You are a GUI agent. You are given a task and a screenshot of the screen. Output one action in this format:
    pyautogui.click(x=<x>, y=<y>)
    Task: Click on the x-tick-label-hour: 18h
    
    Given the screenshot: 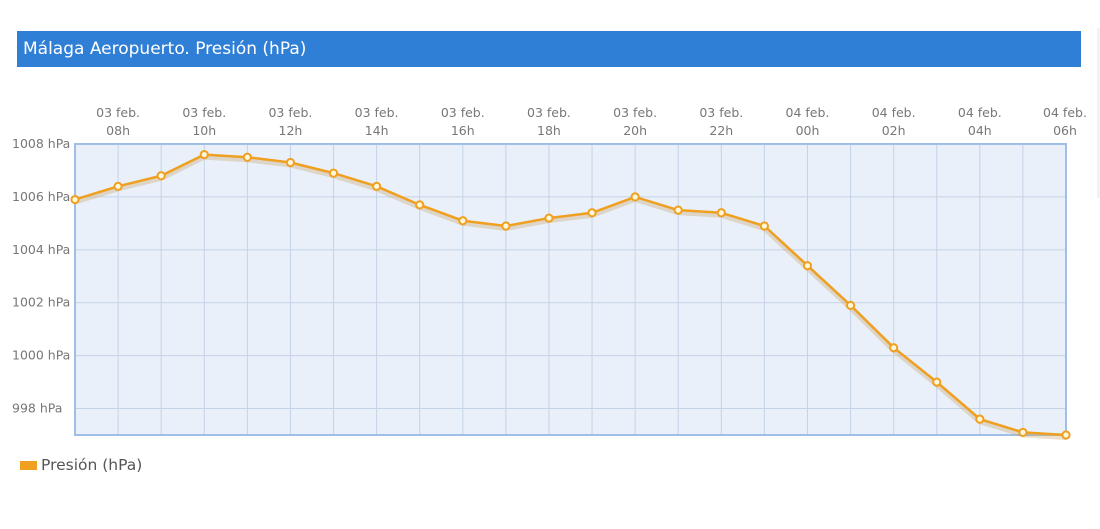 What is the action you would take?
    pyautogui.click(x=549, y=130)
    